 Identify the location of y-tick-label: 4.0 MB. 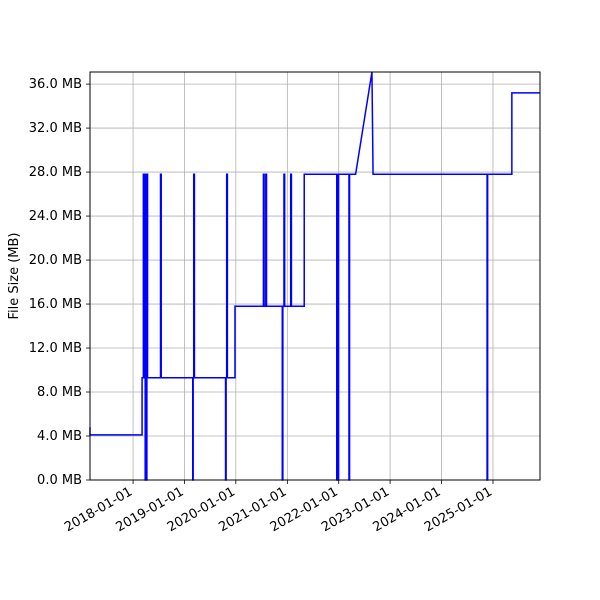
(59, 436).